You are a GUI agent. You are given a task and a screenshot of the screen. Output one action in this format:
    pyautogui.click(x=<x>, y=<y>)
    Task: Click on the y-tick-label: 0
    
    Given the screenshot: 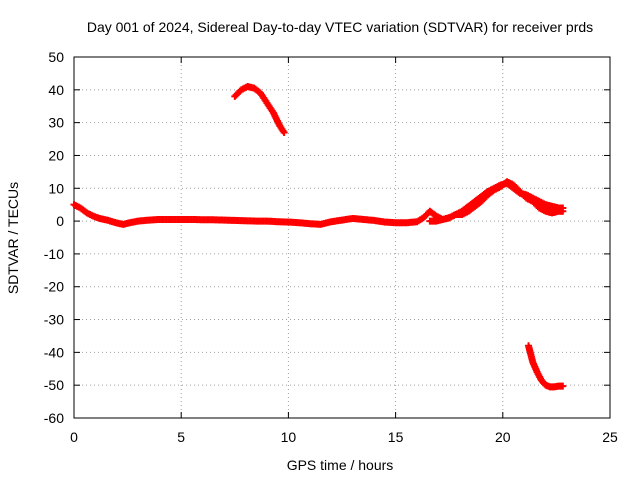 What is the action you would take?
    pyautogui.click(x=60, y=221)
    